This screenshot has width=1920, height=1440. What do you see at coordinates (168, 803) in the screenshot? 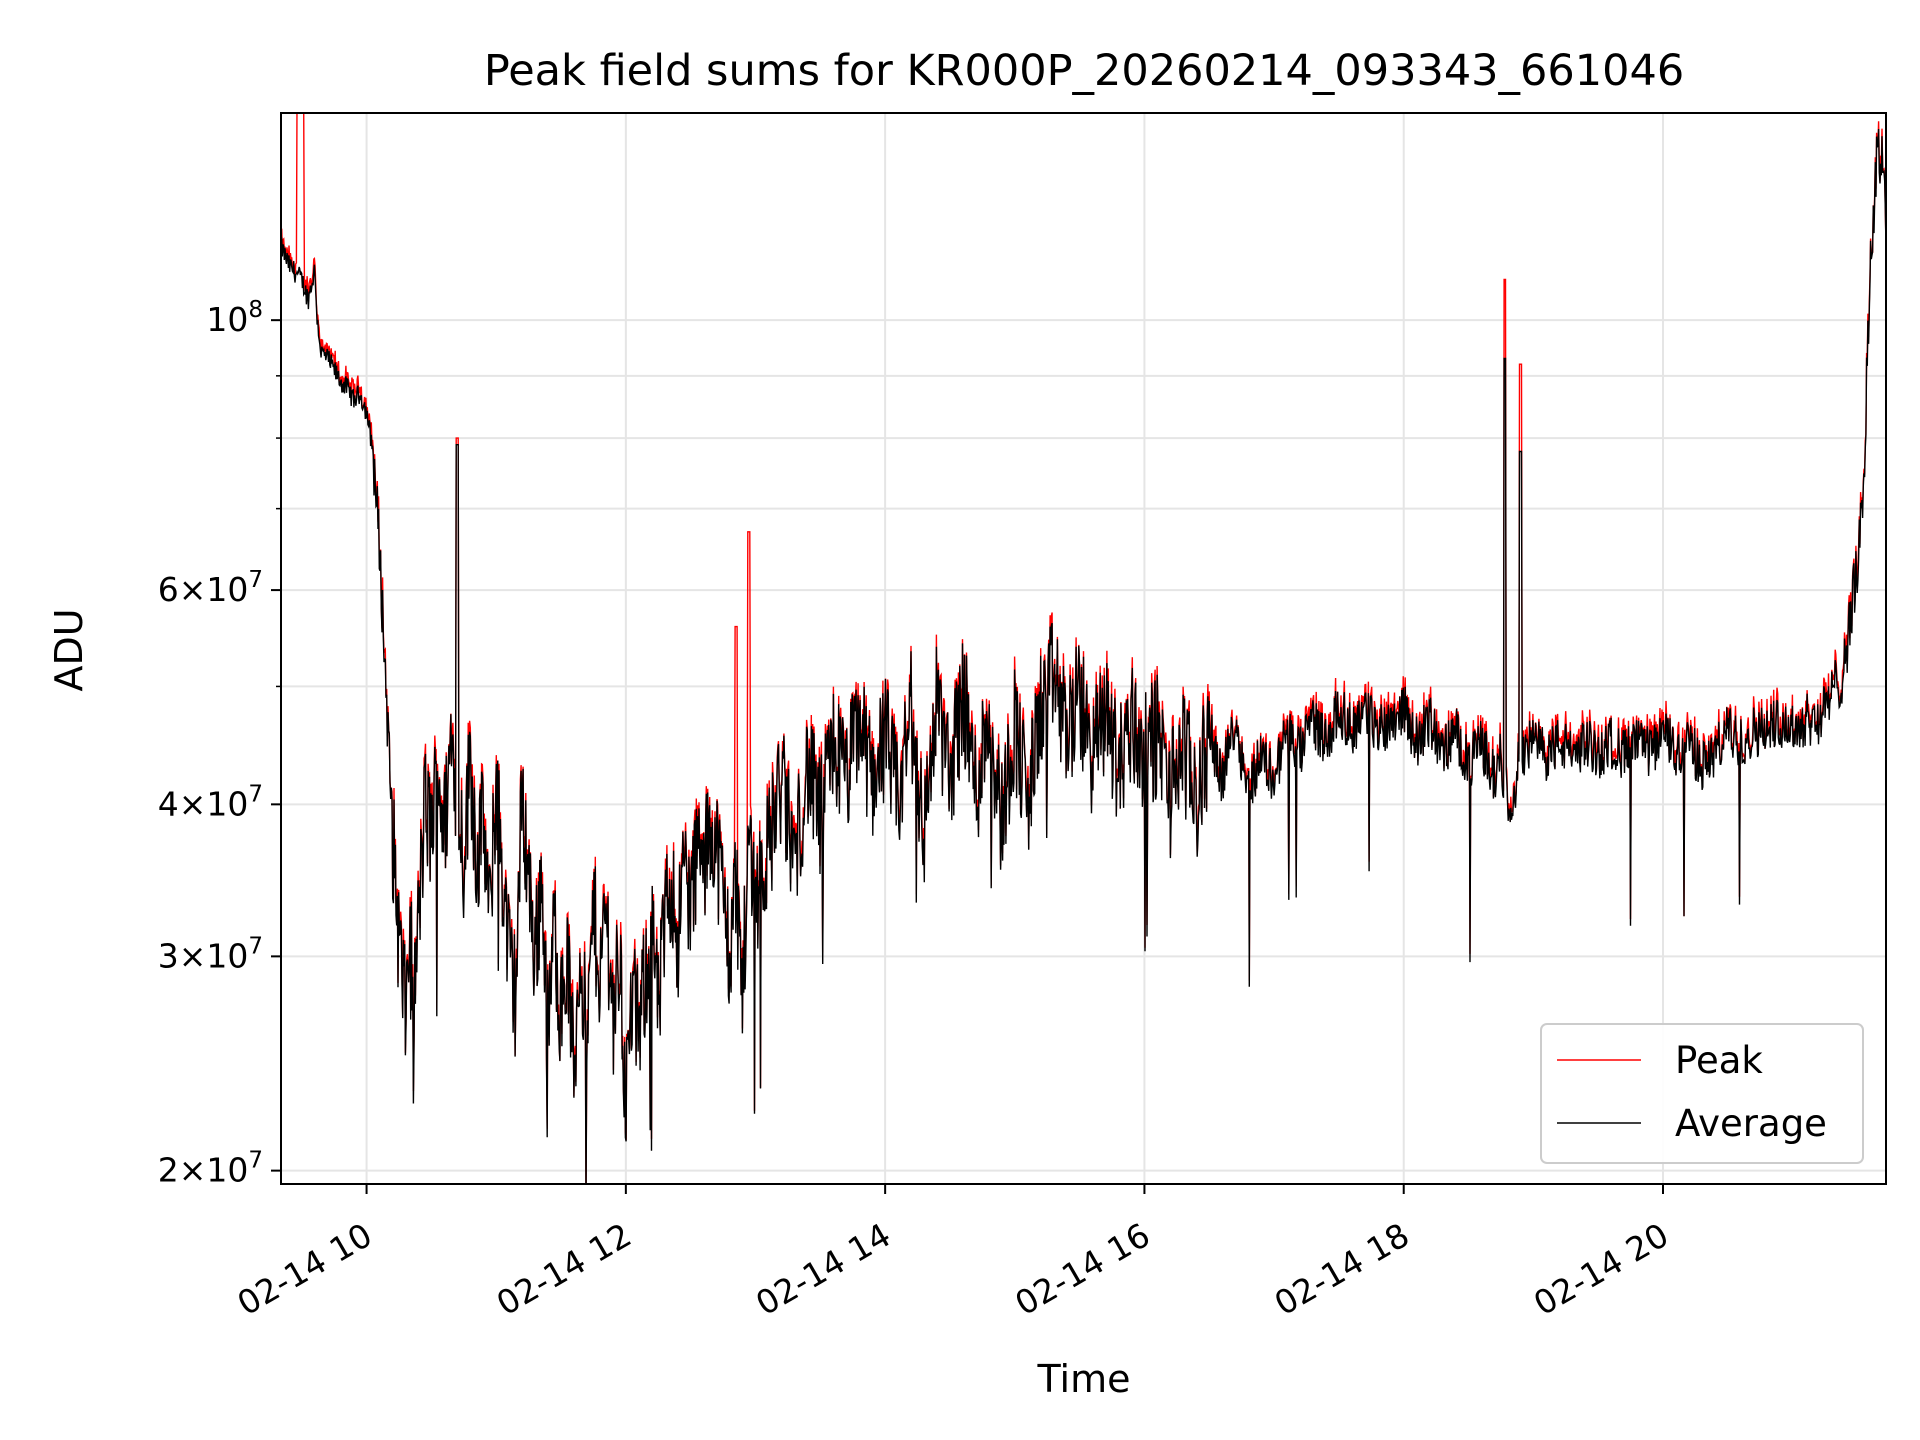
I see `y-tick-mantissa: 4` at bounding box center [168, 803].